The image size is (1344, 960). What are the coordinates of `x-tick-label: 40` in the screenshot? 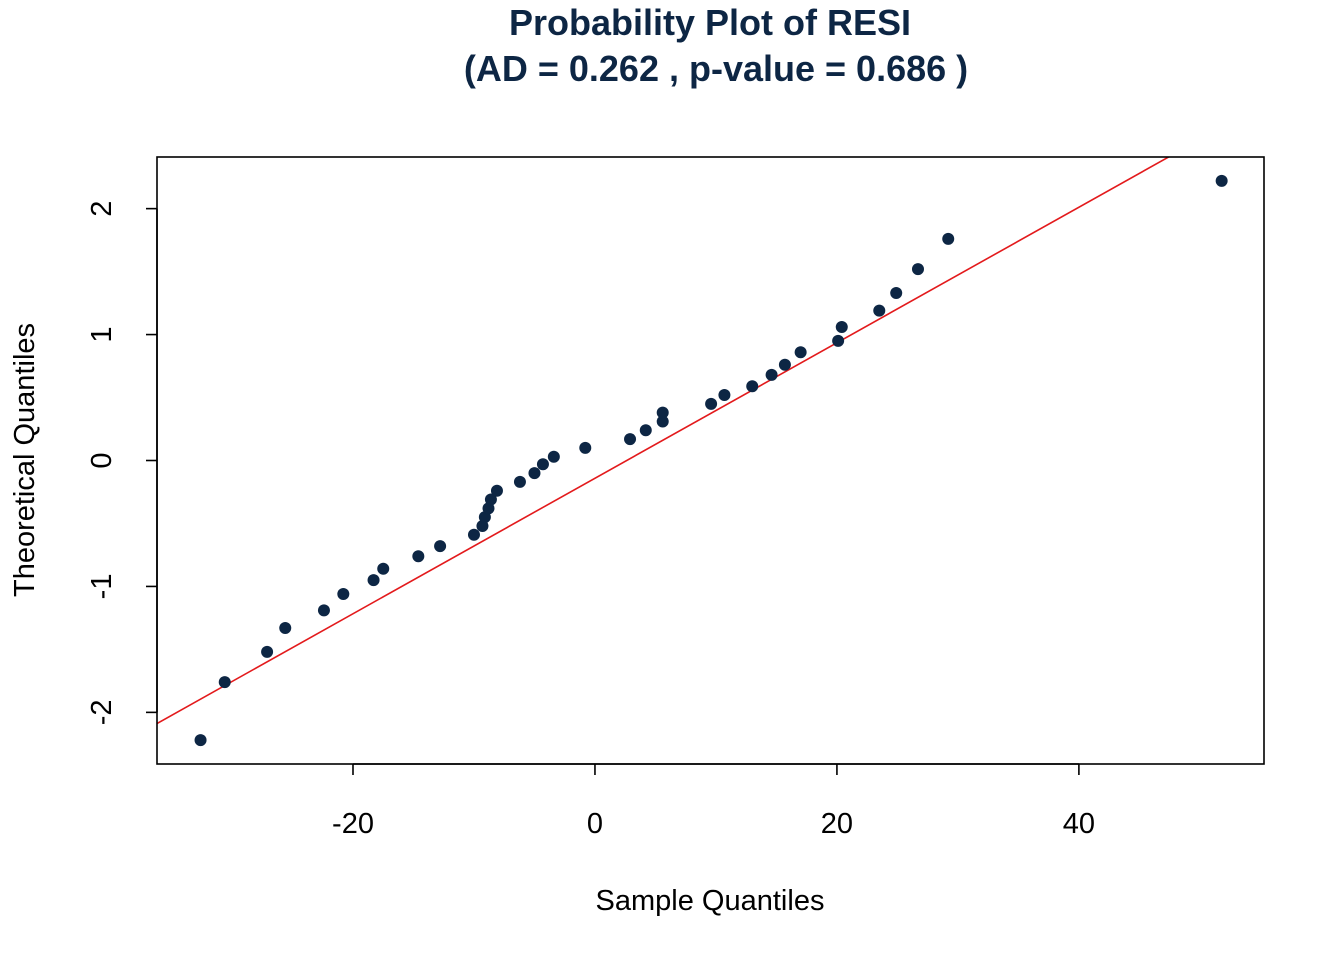 It's located at (1079, 824).